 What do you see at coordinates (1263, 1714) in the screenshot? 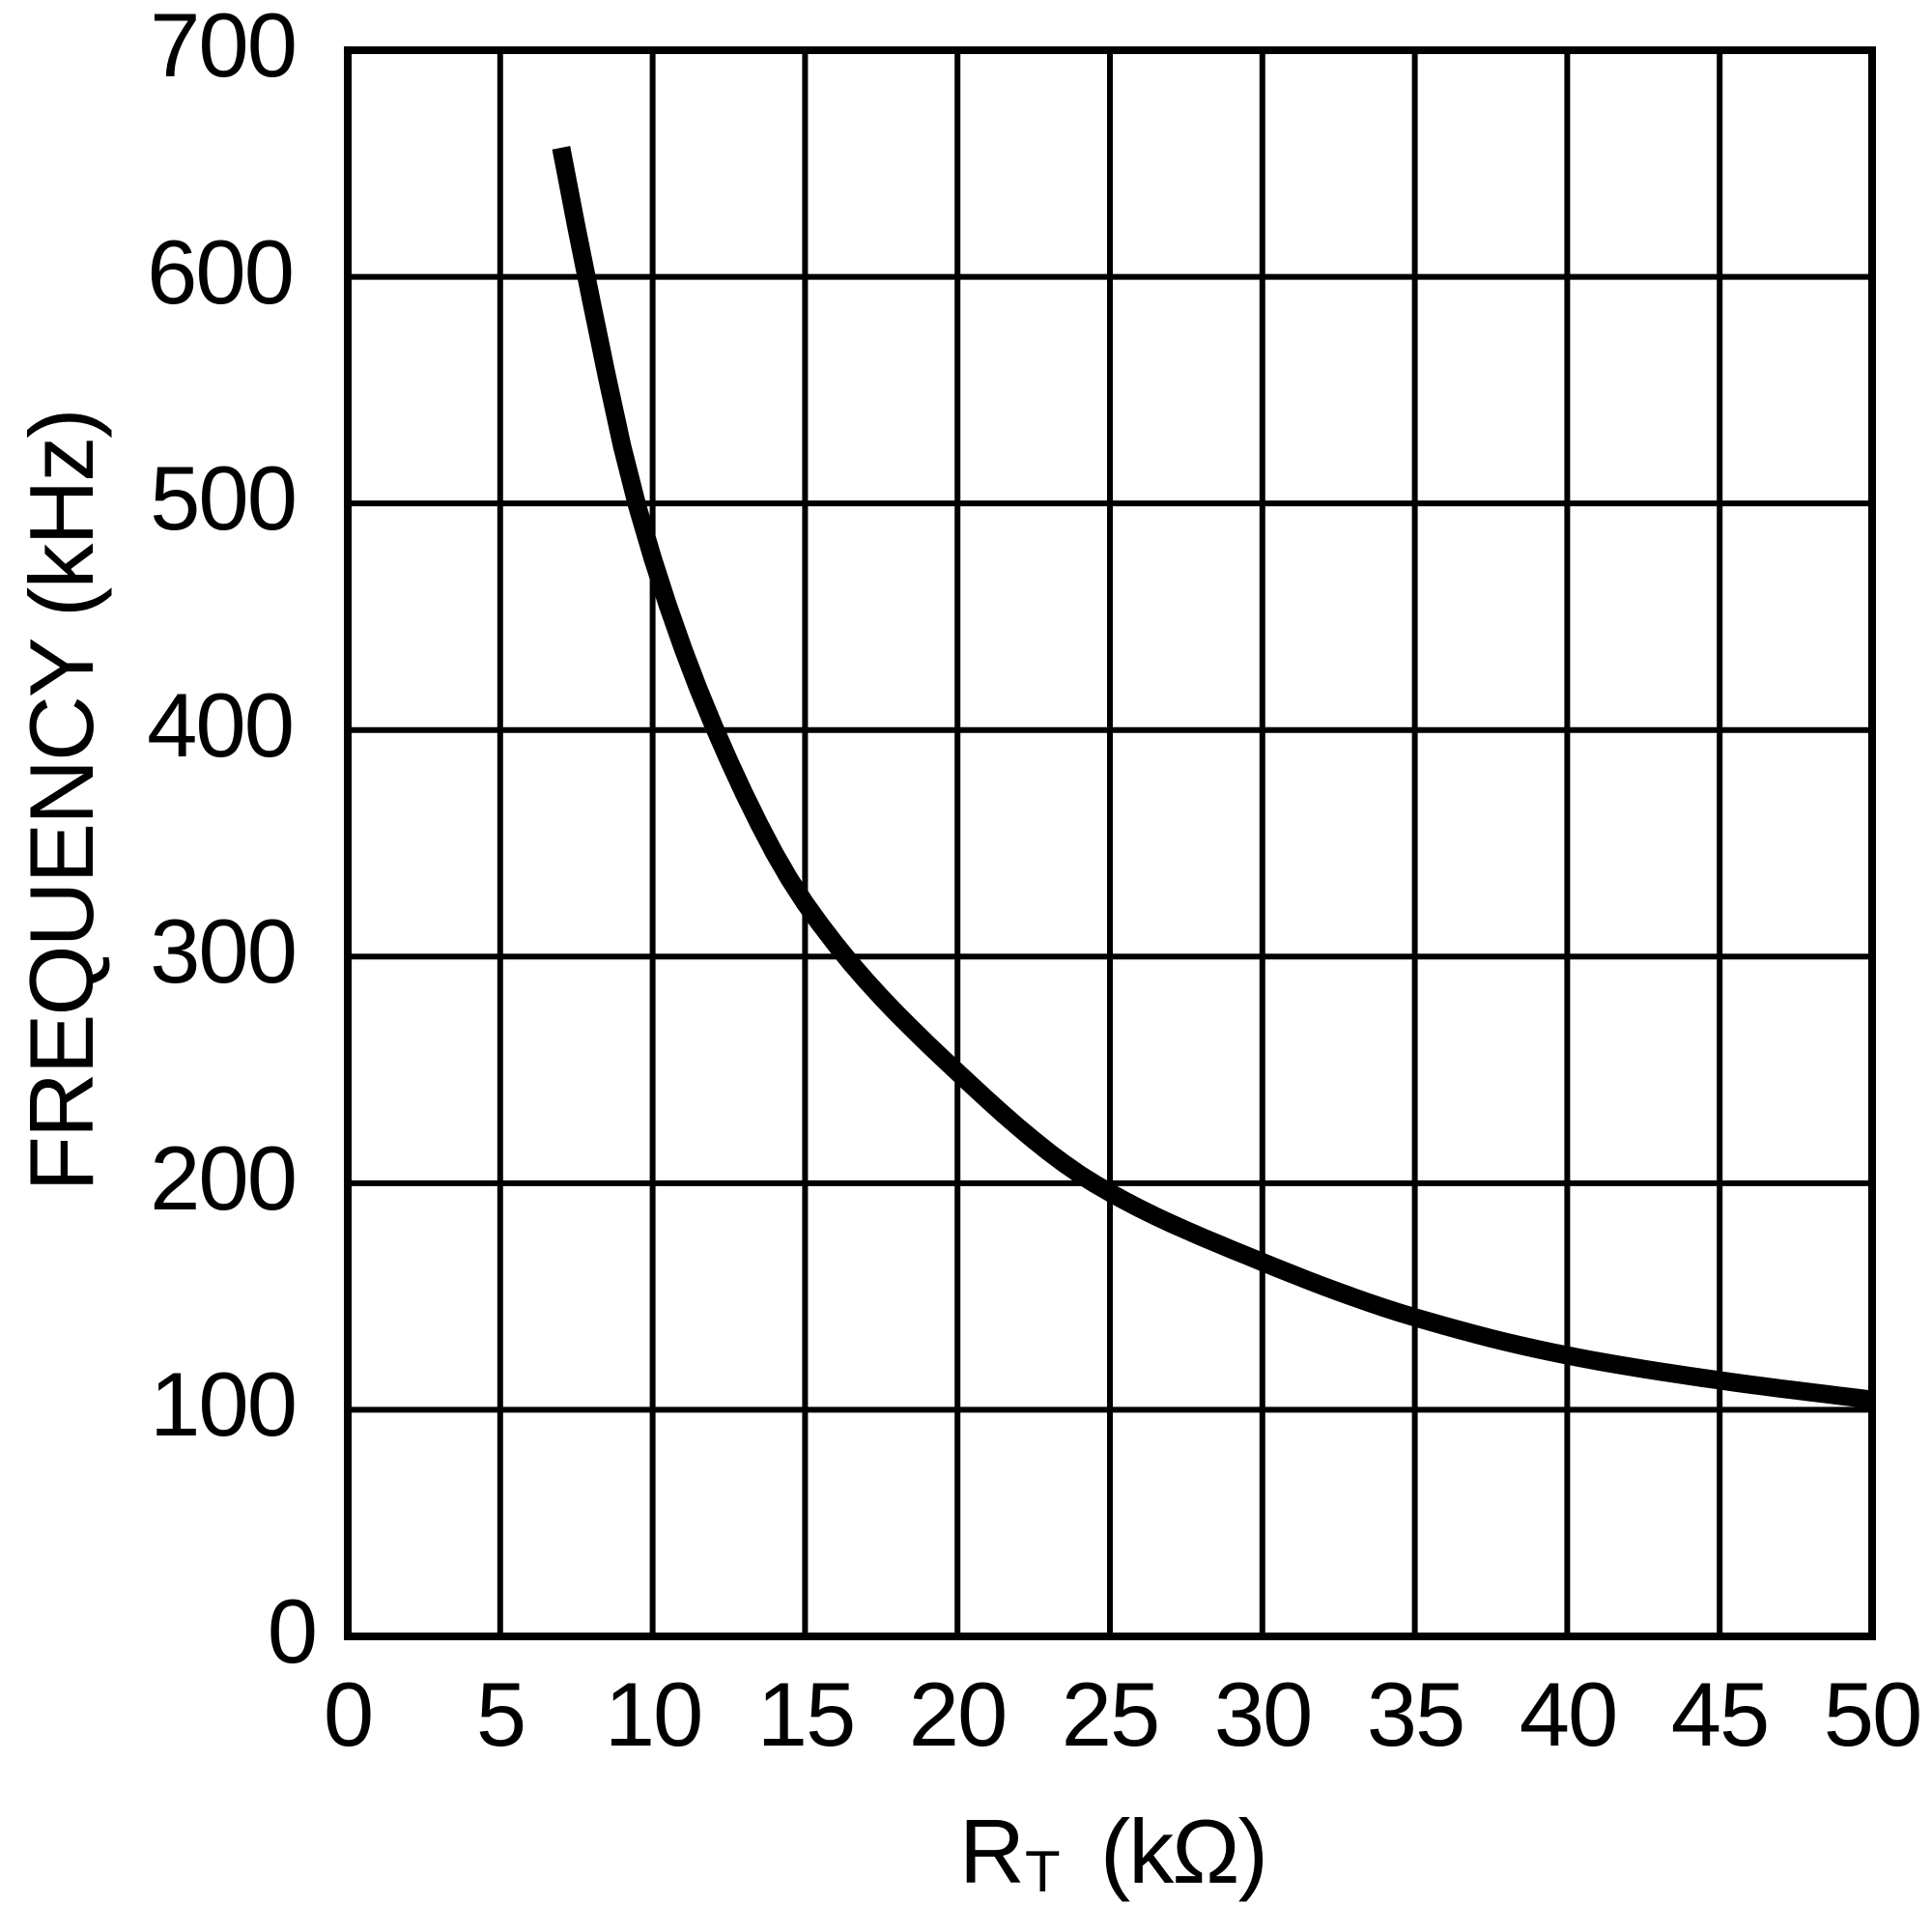
I see `svg-text: 30` at bounding box center [1263, 1714].